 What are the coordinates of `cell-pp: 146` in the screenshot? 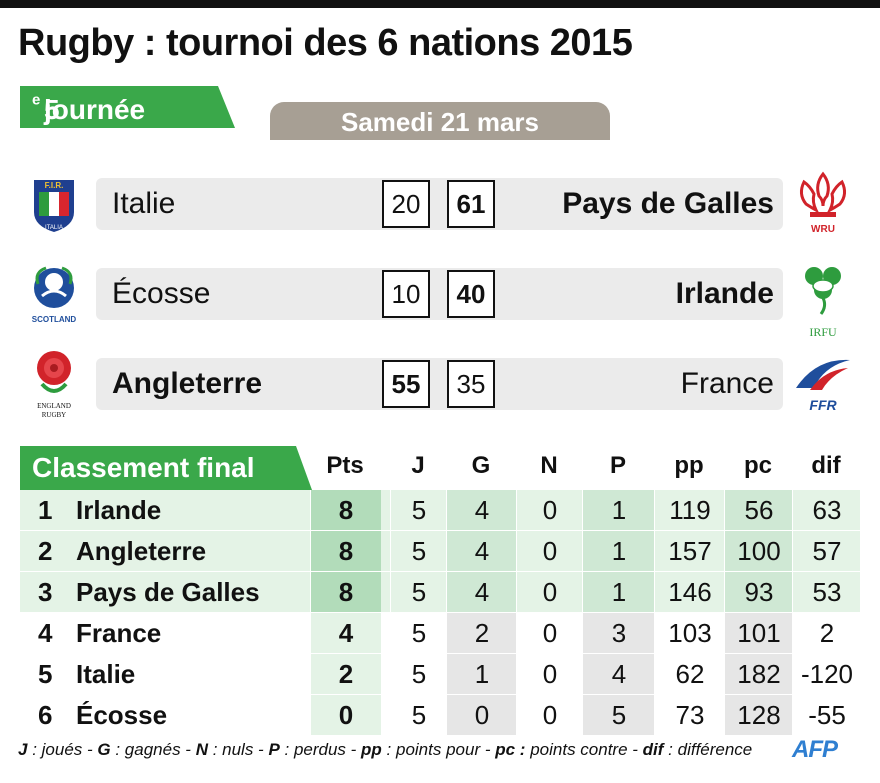 It's located at (689, 592).